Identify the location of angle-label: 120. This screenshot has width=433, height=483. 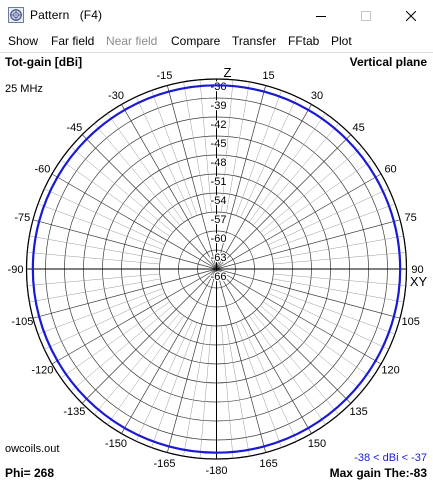
(390, 371).